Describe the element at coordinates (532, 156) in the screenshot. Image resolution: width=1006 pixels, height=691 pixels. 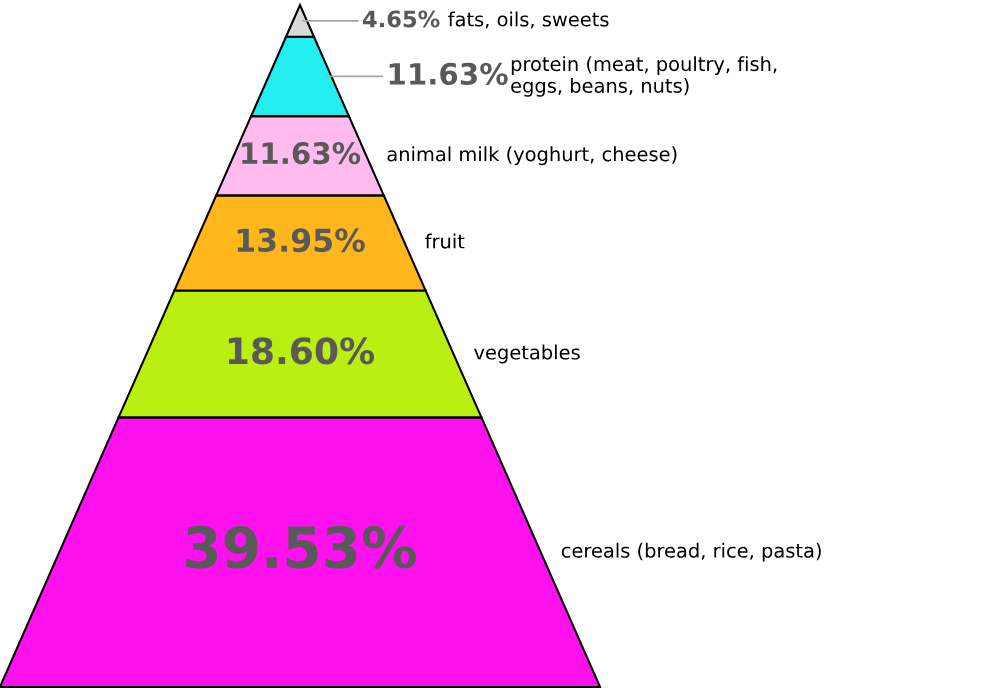
I see `category-label: animal milk (yoghurt, cheese)` at that location.